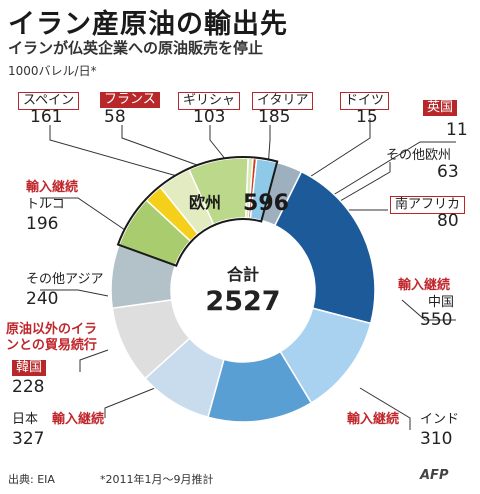 The height and width of the screenshot is (494, 480). I want to click on leader-japan, so click(137, 399).